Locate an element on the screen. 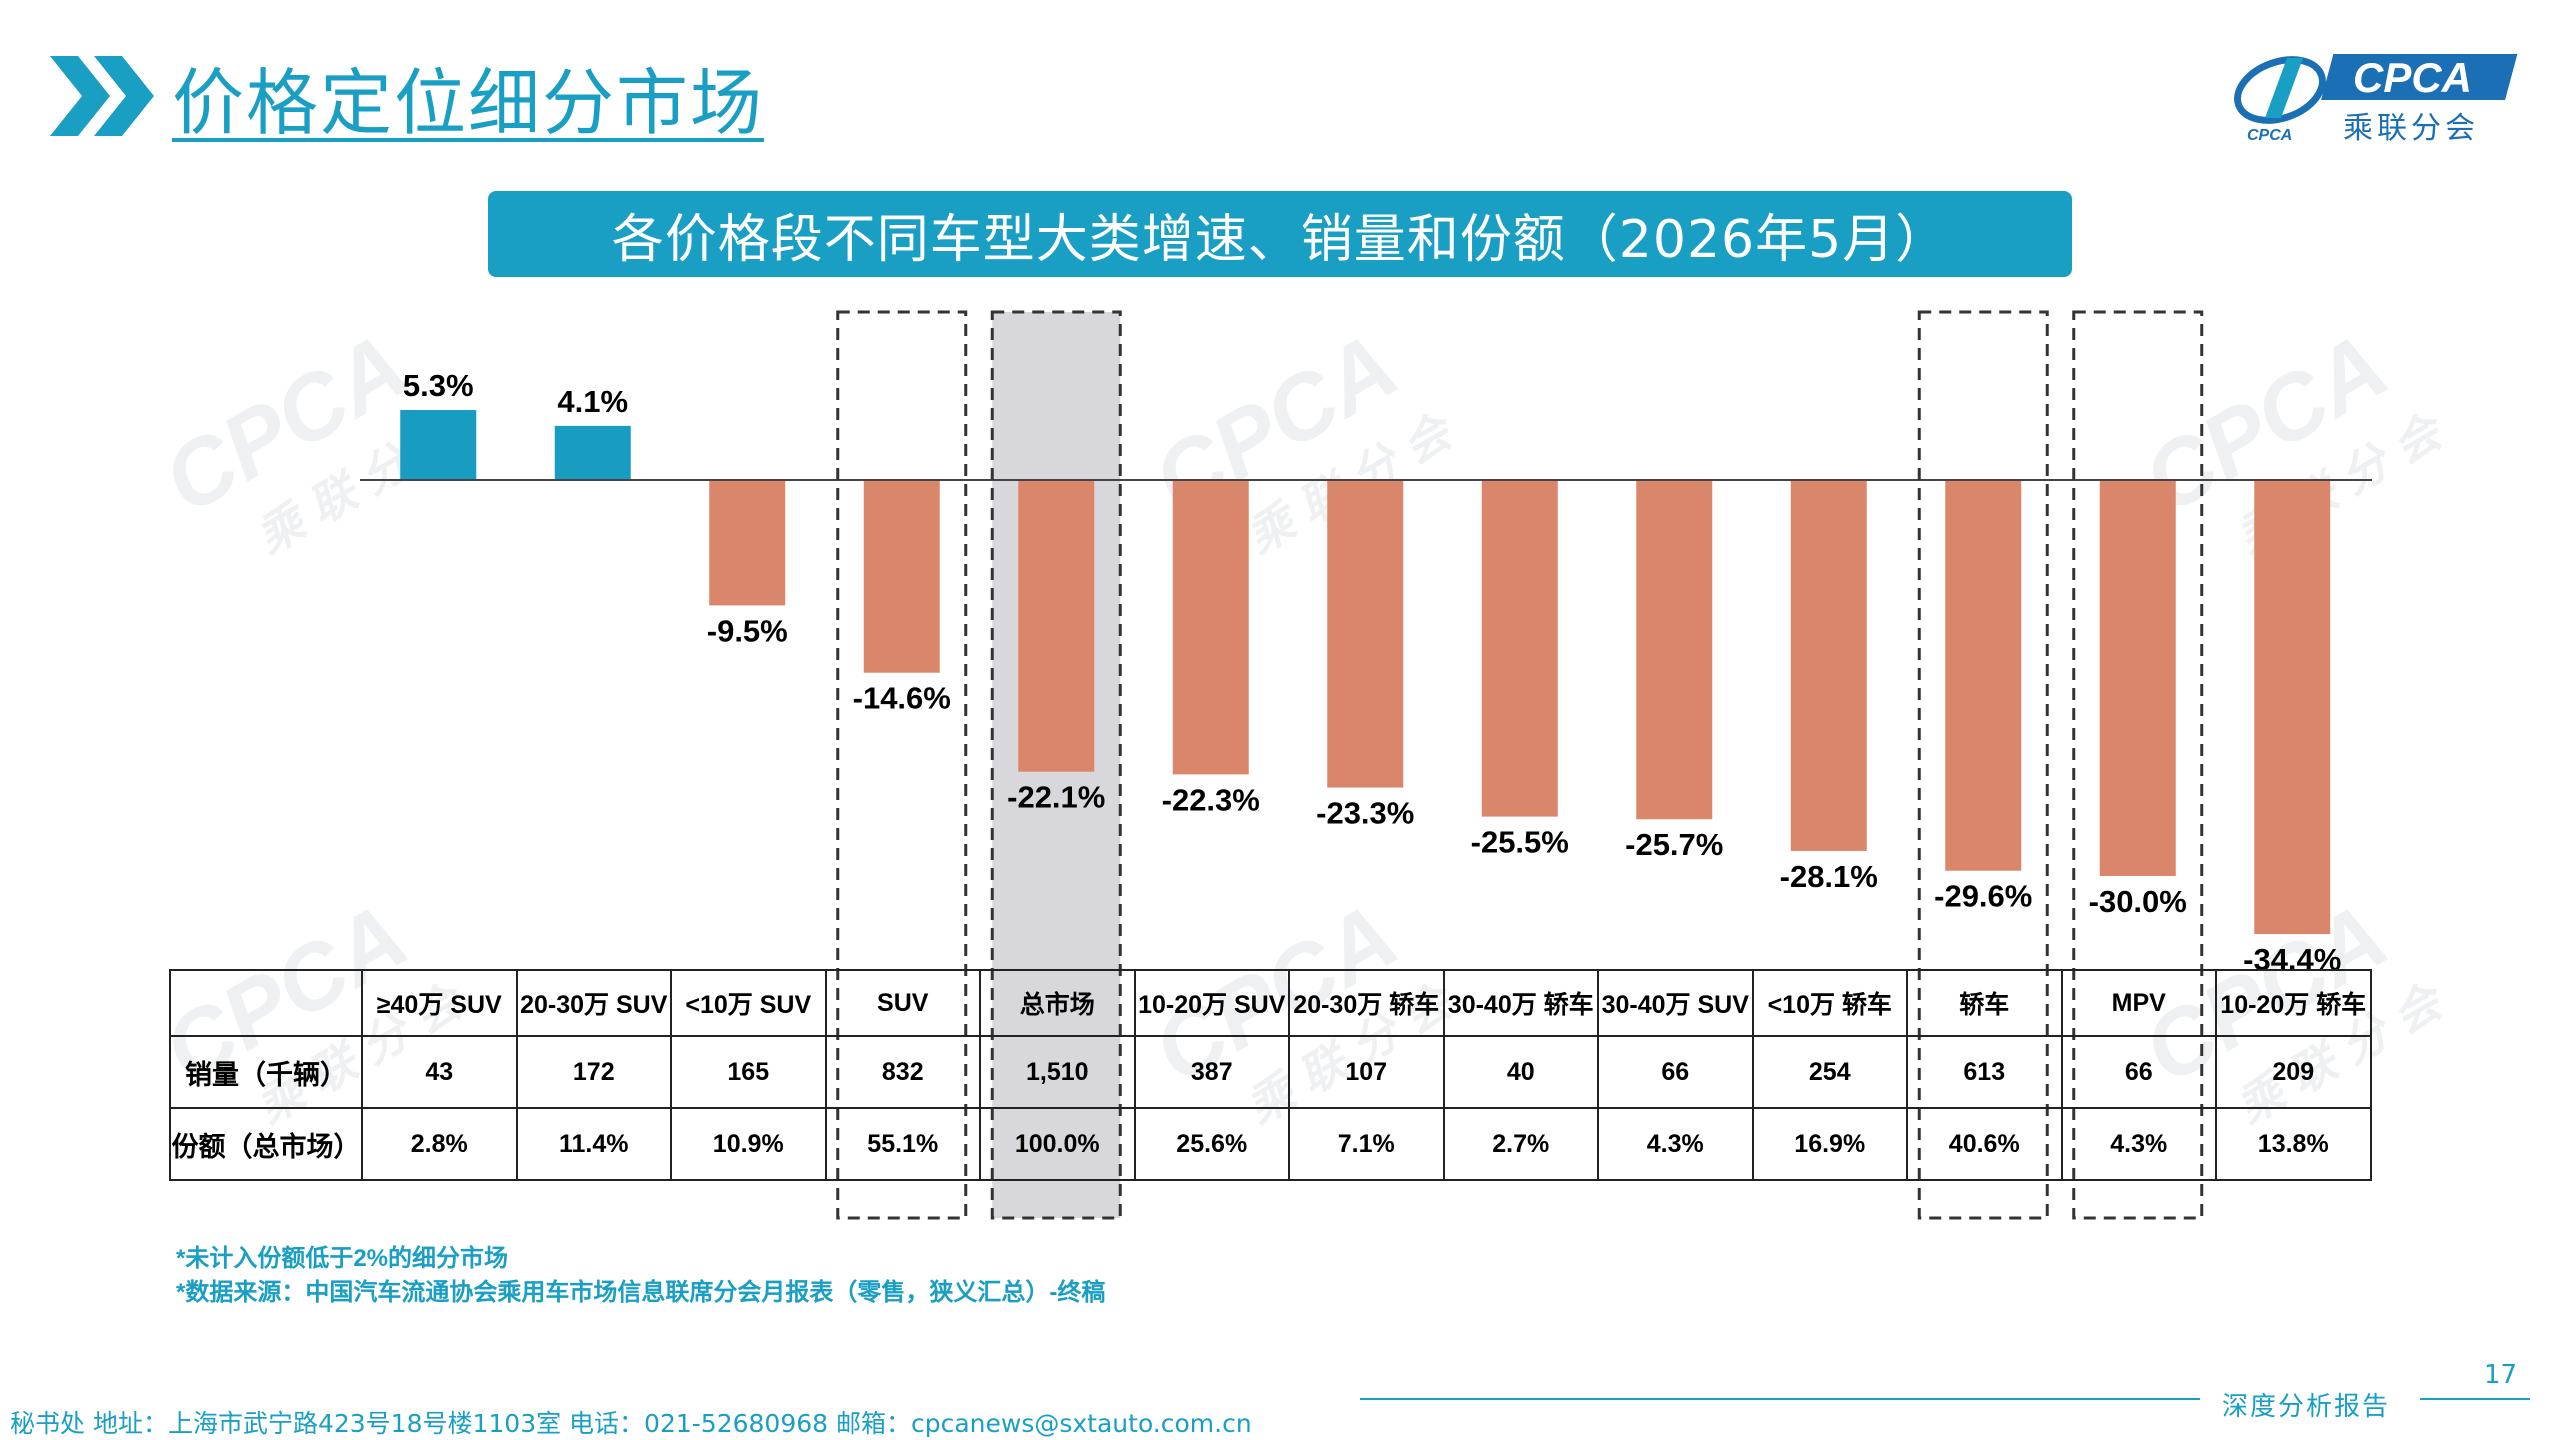 The image size is (2560, 1440). category-header: 10-20万 轿车 is located at coordinates (2293, 1003).